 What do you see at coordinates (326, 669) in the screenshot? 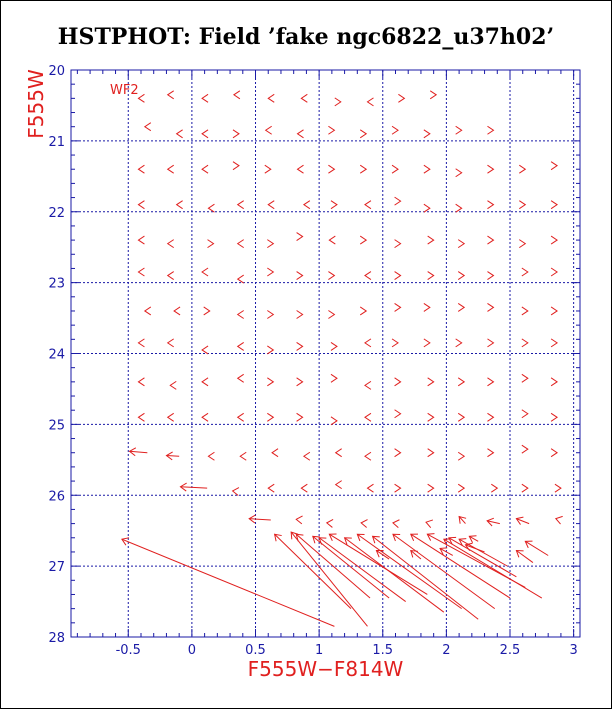
I see `x-axis-label: F555W−F814W` at bounding box center [326, 669].